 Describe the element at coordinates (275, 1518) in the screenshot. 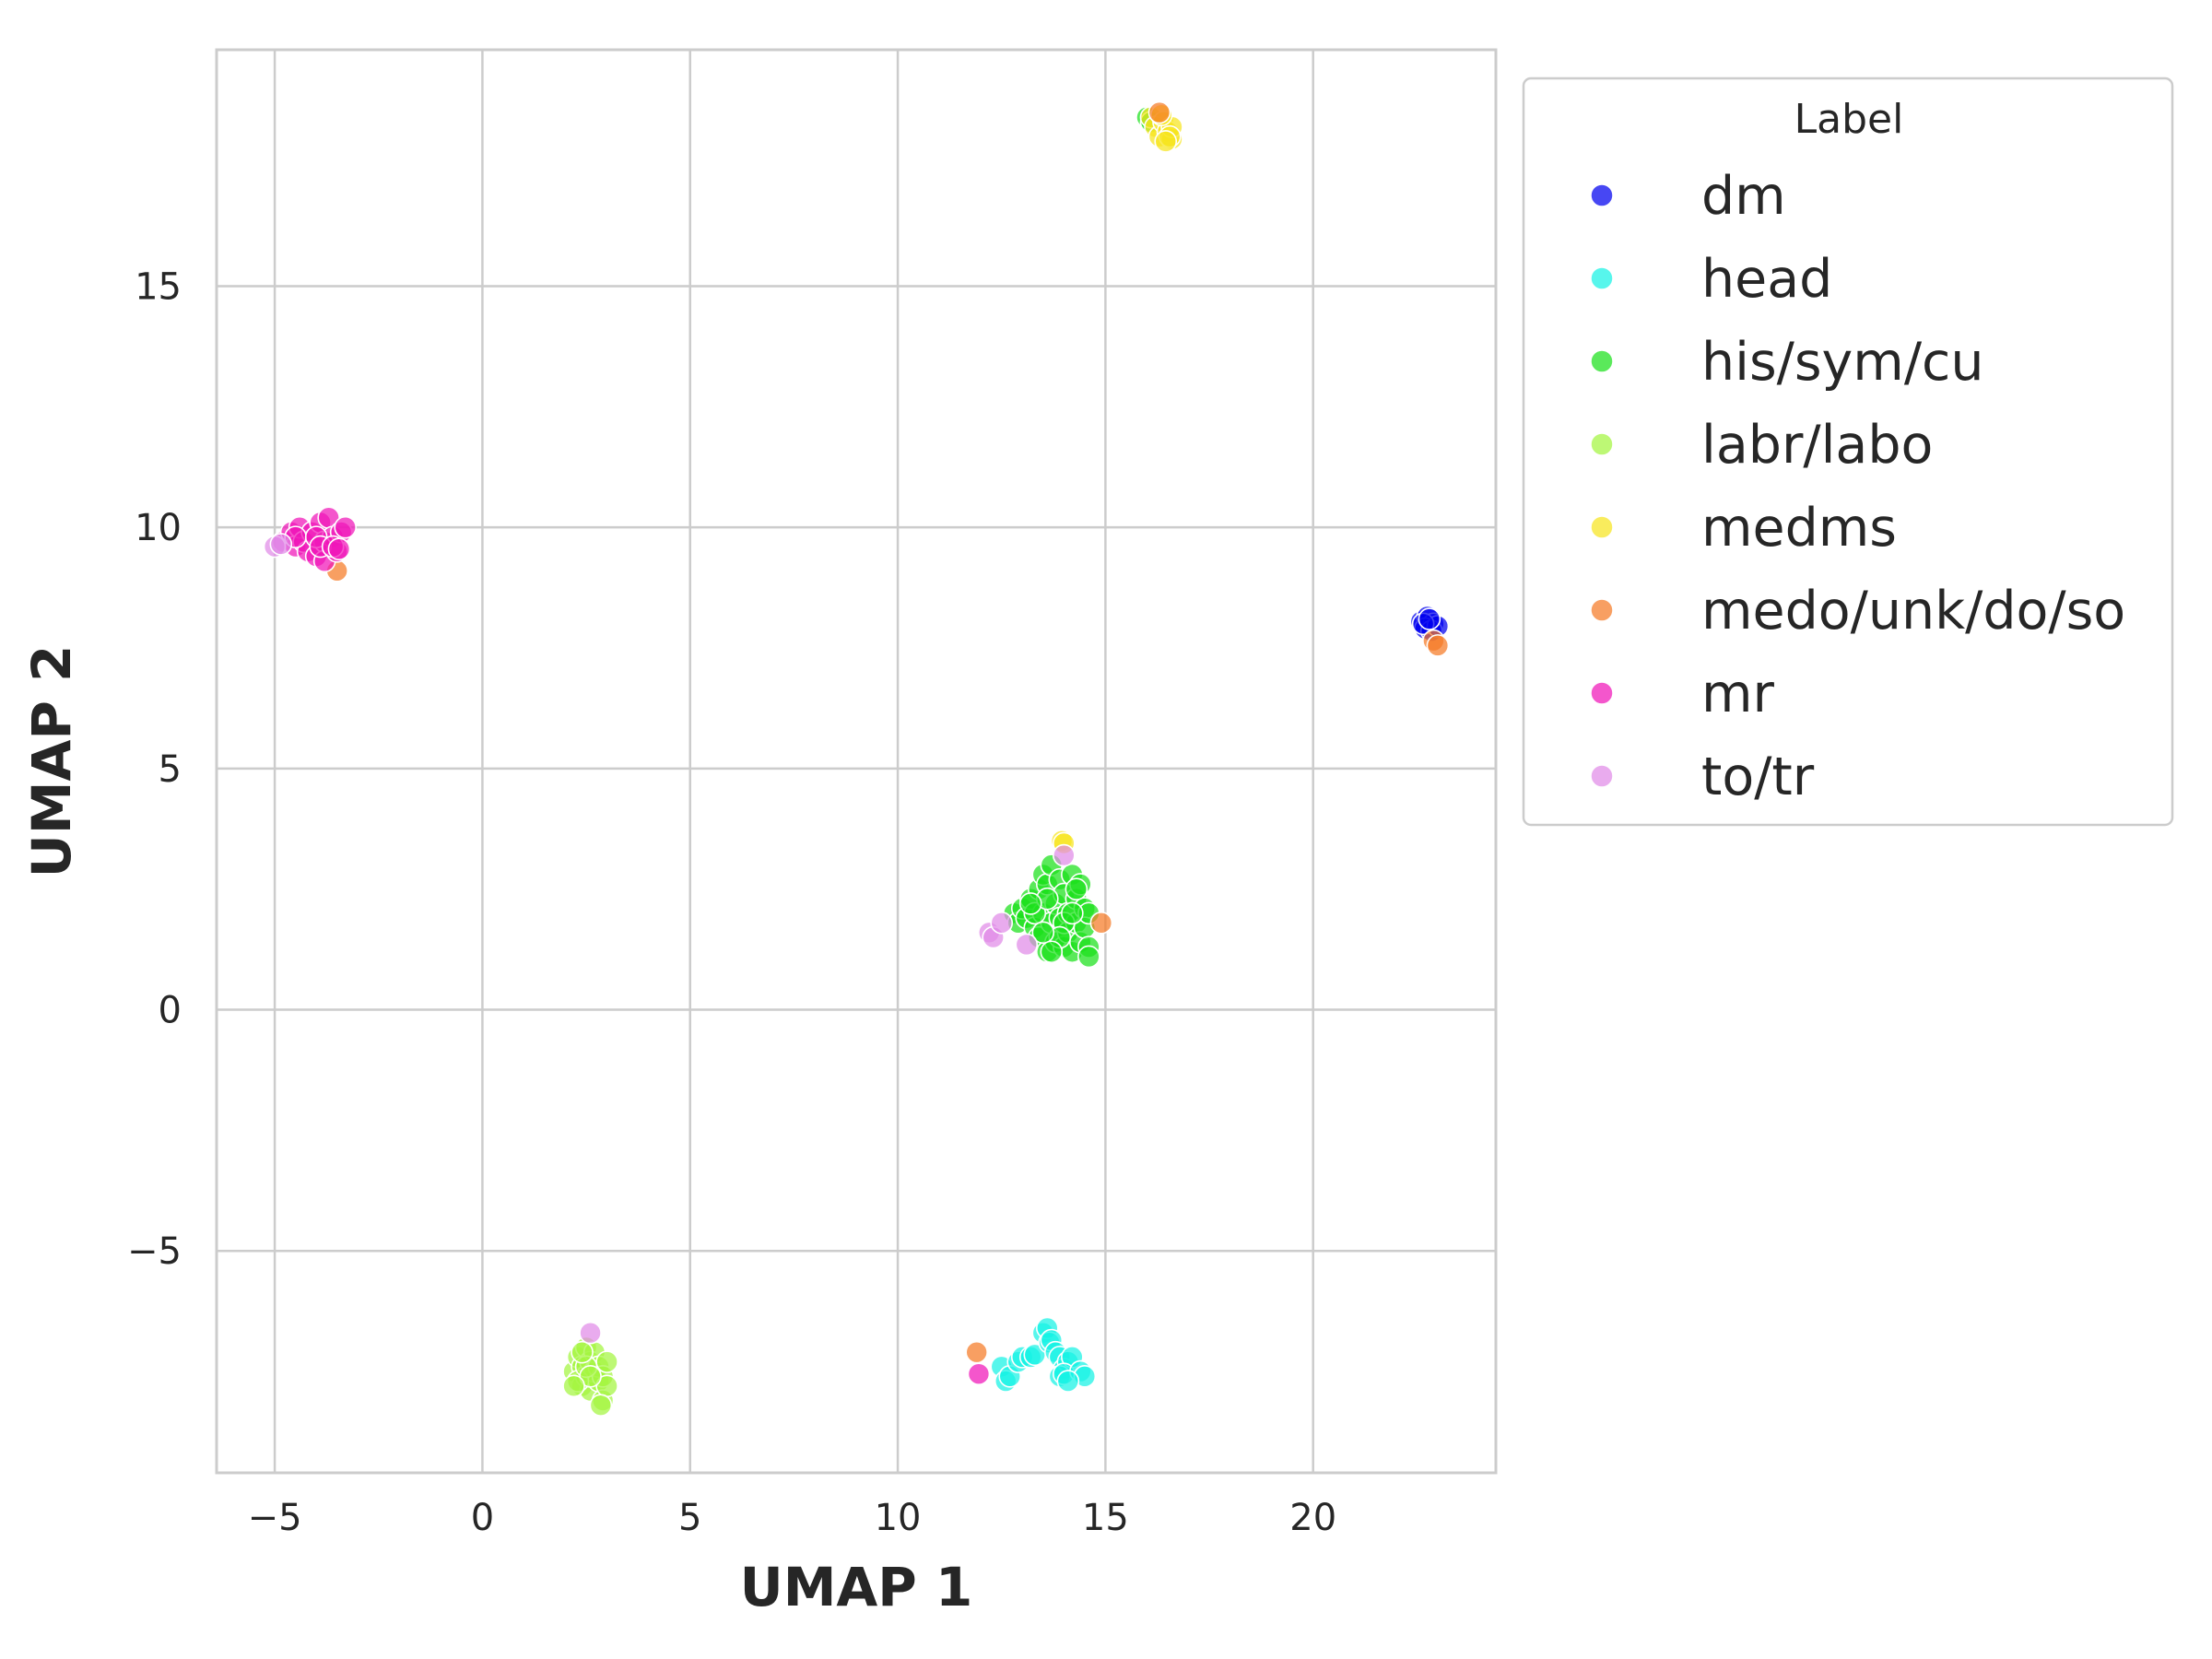

I see `x-tick-label: −5` at that location.